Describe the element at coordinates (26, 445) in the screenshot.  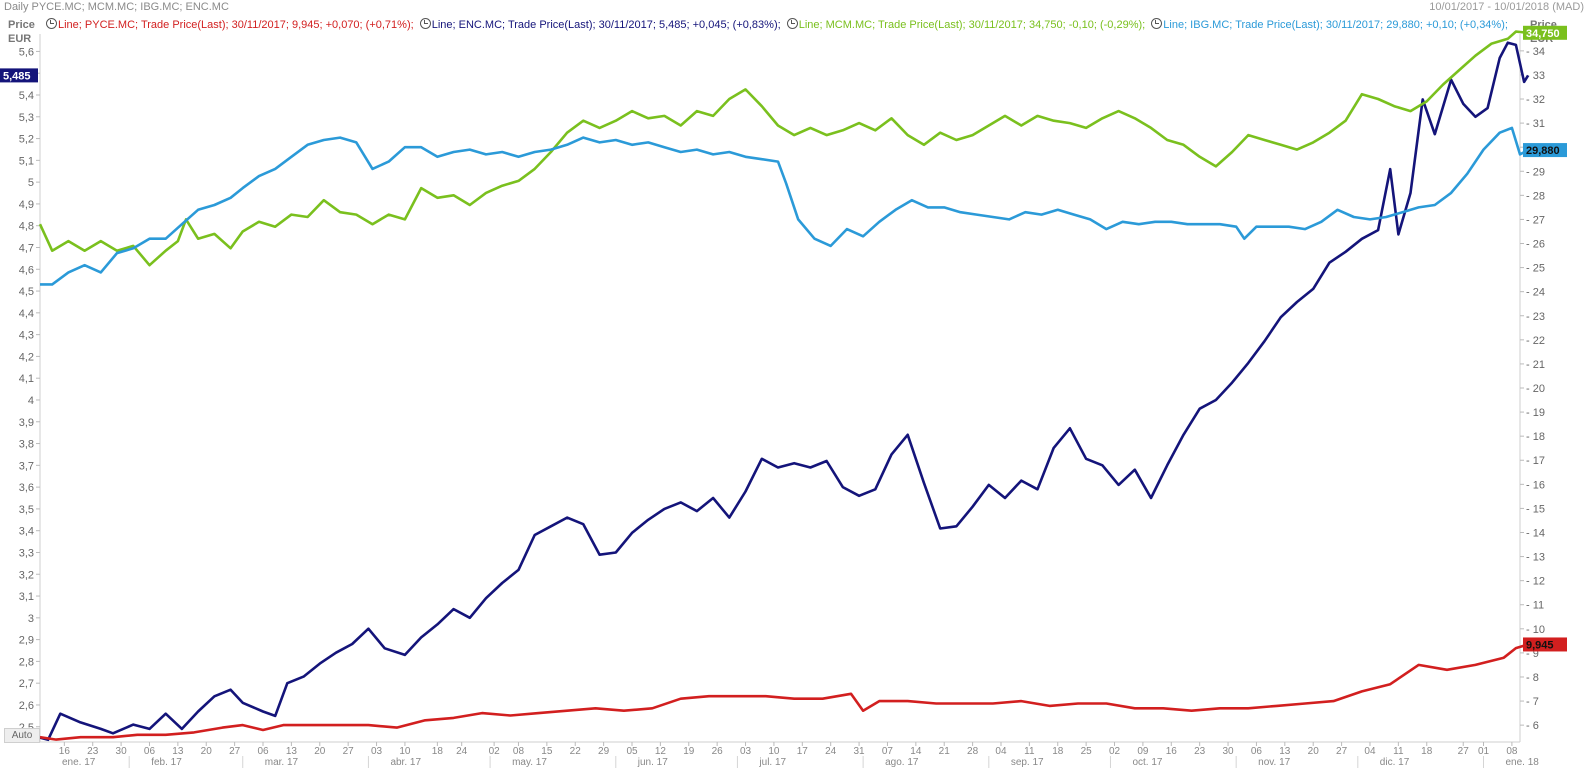
I see `y-left-tick-label: 3,8` at that location.